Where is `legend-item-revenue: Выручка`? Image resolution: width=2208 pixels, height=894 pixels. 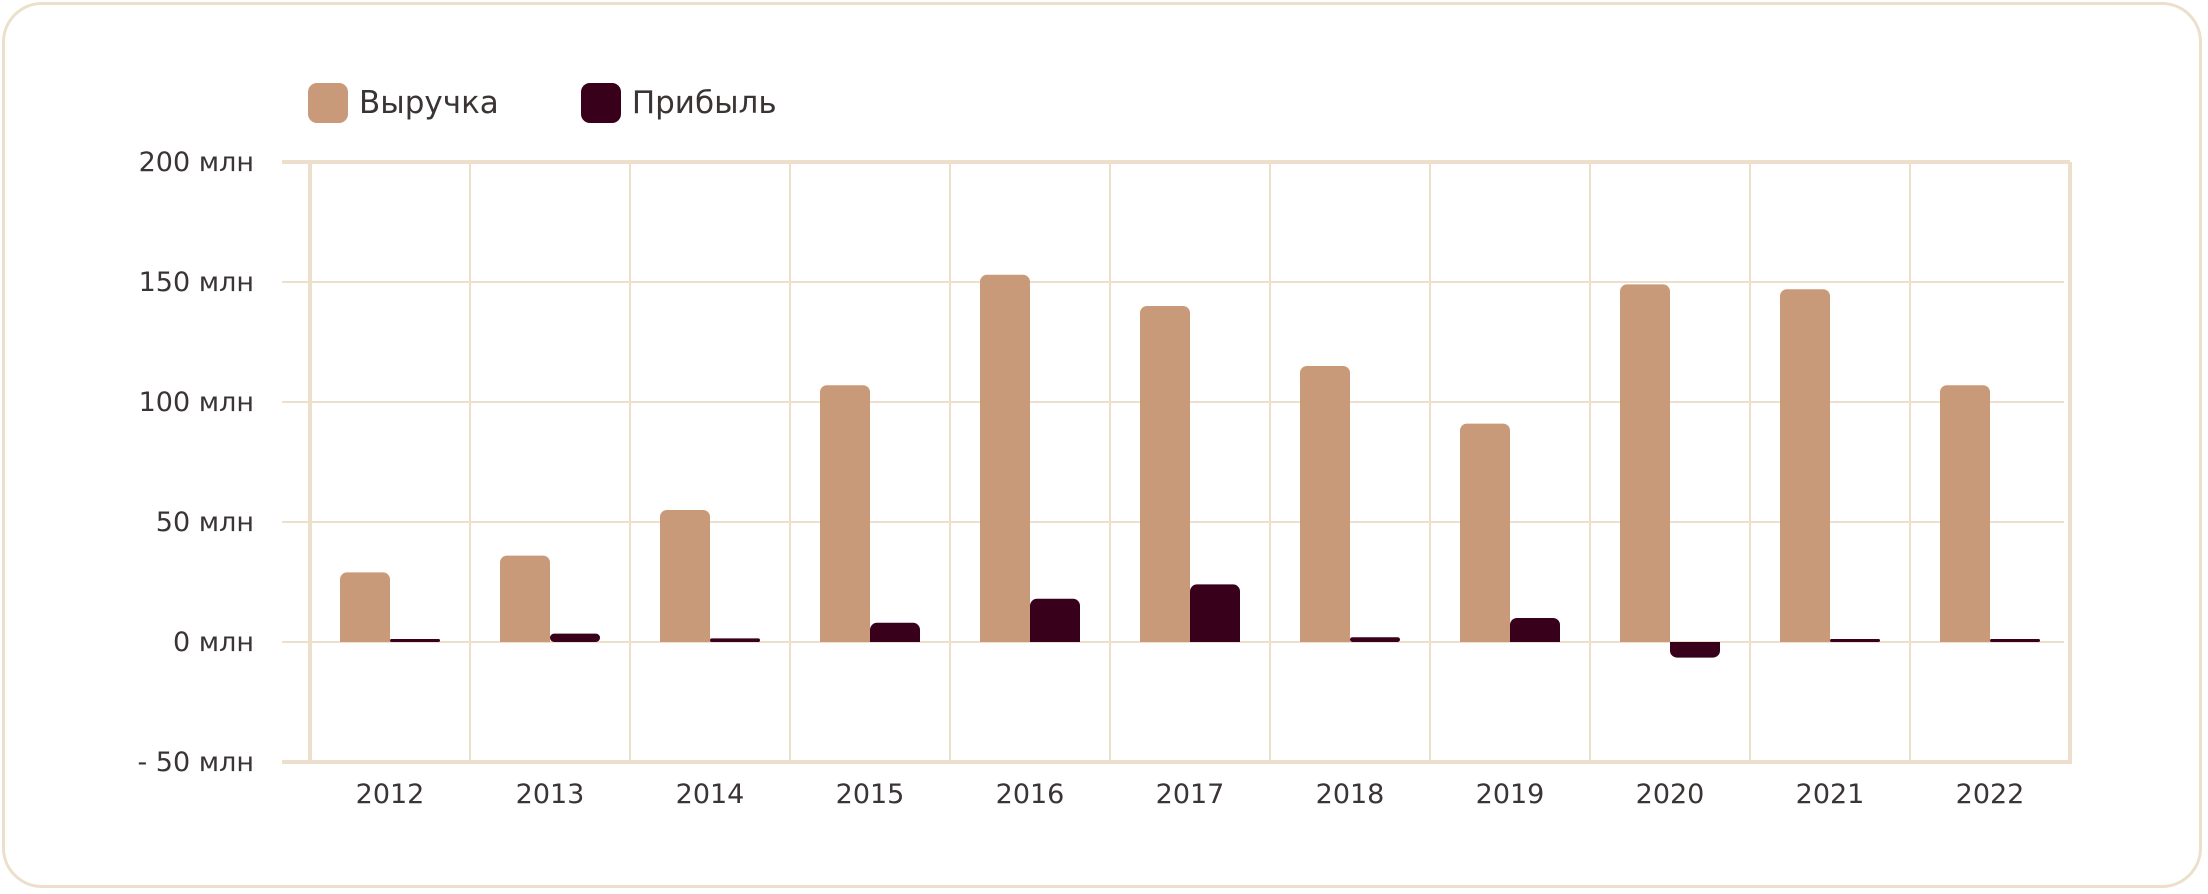
legend-item-revenue: Выручка is located at coordinates (403, 103).